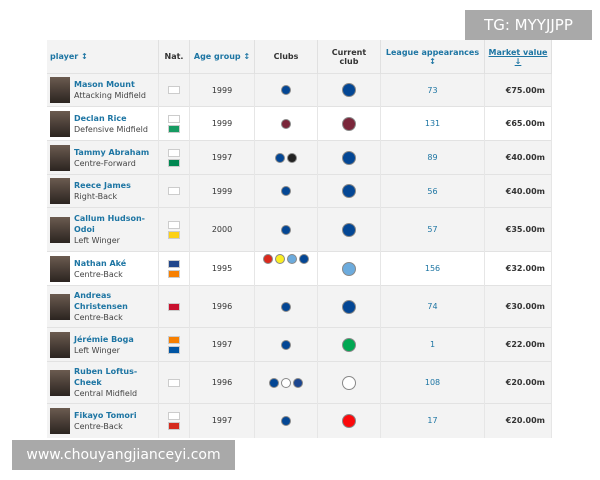 The width and height of the screenshot is (600, 480). Describe the element at coordinates (518, 229) in the screenshot. I see `market-value: €35.00m` at that location.